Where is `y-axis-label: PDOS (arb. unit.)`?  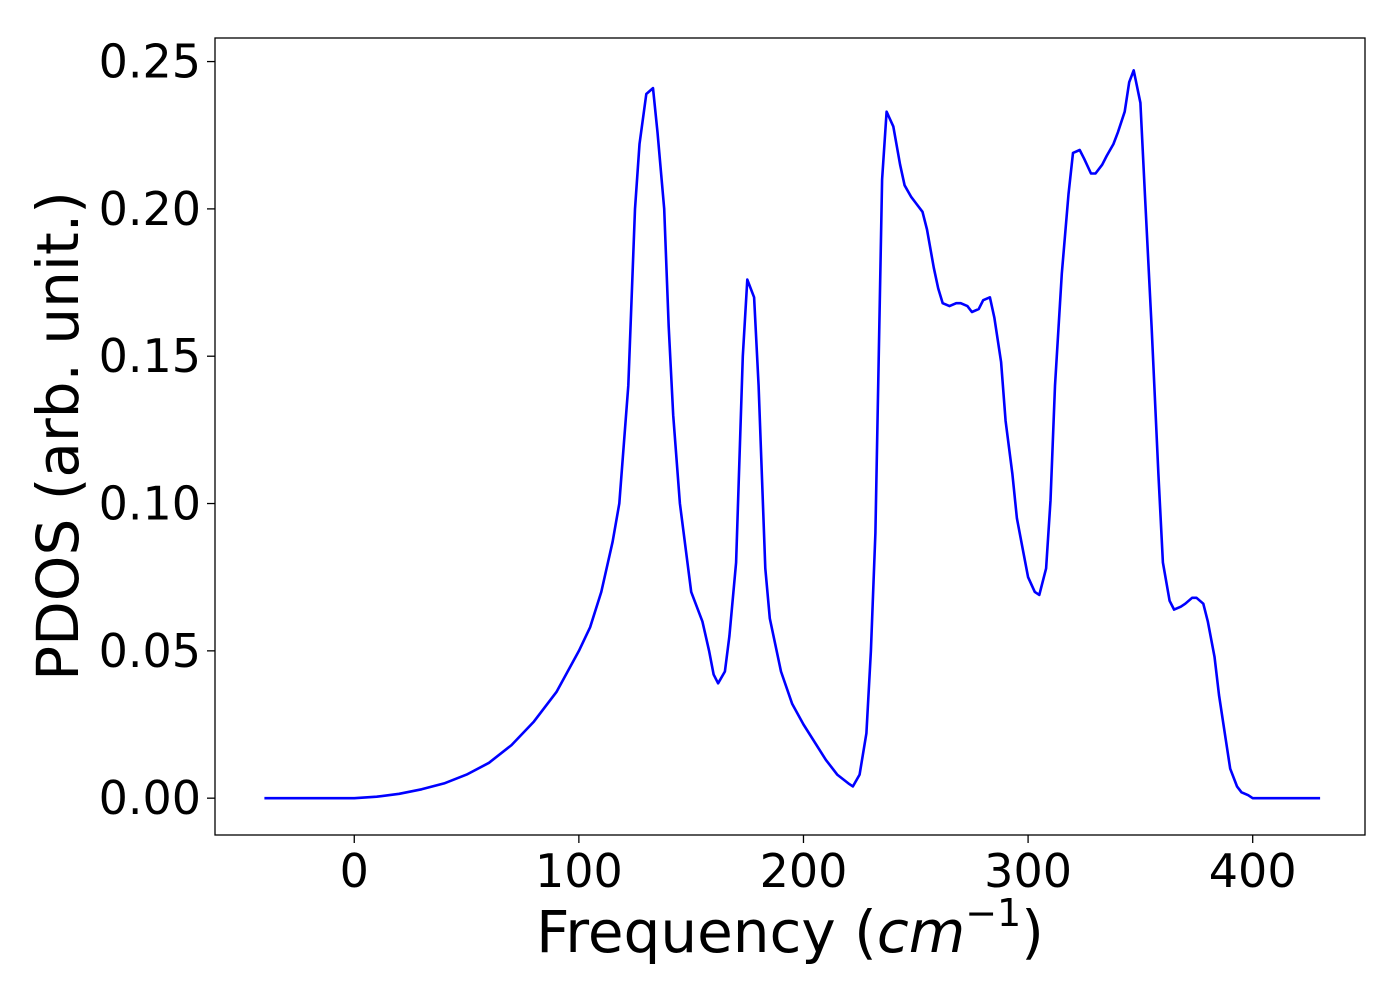
y-axis-label: PDOS (arb. unit.) is located at coordinates (58, 436).